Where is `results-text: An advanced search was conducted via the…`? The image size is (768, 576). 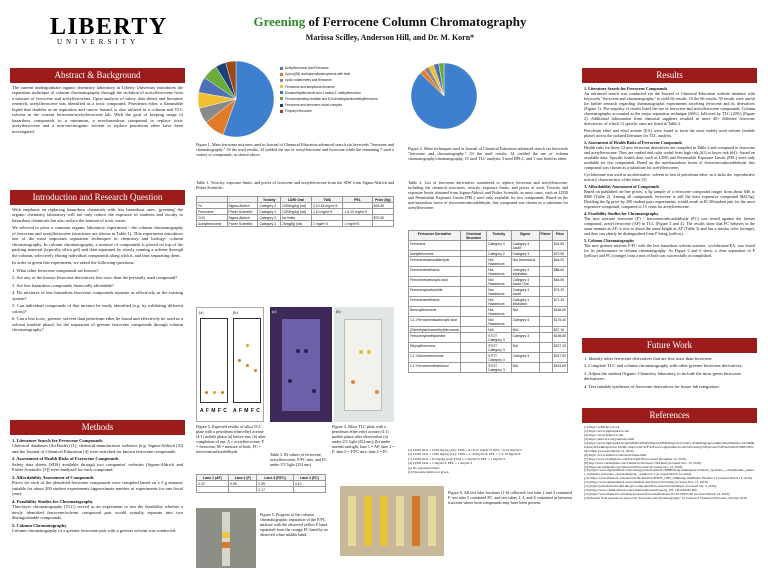
results-text: An advanced search was conducted via the… is located at coordinates (669, 108).